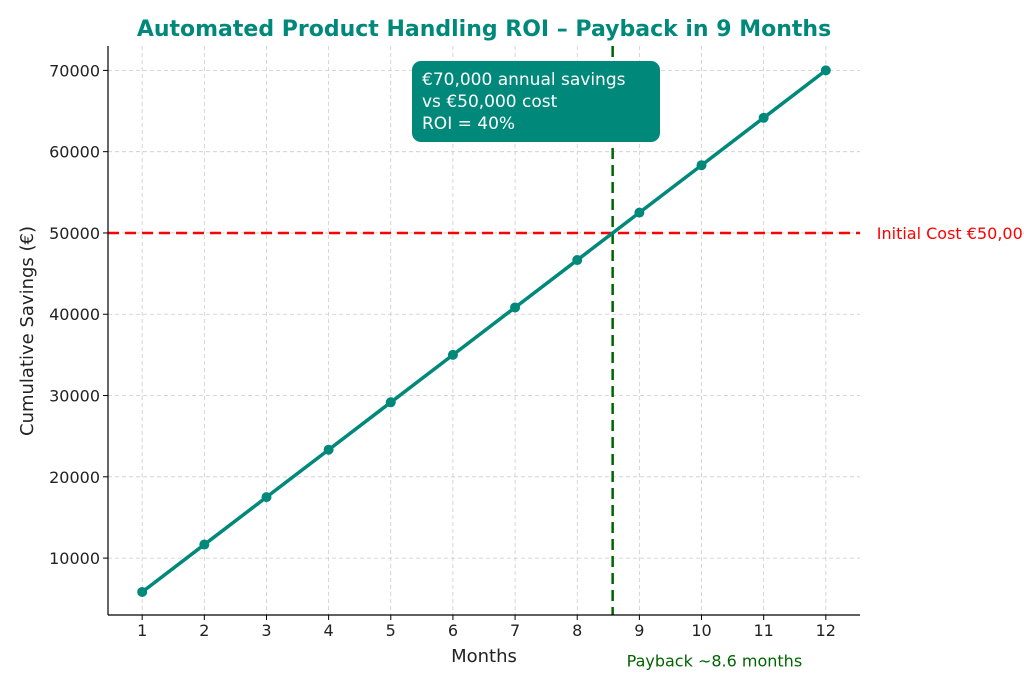 The image size is (1024, 683). What do you see at coordinates (266, 630) in the screenshot?
I see `x-tick-label: 3` at bounding box center [266, 630].